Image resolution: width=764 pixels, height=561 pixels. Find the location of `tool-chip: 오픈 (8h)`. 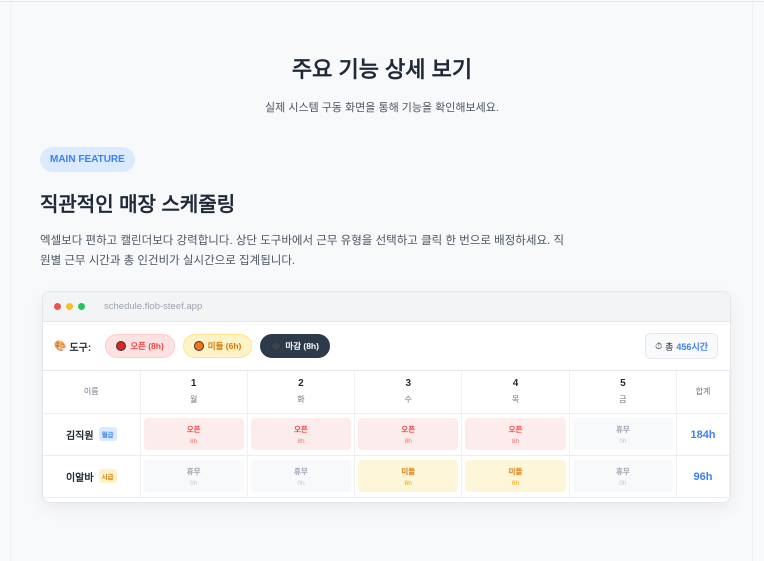

tool-chip: 오픈 (8h) is located at coordinates (140, 346).